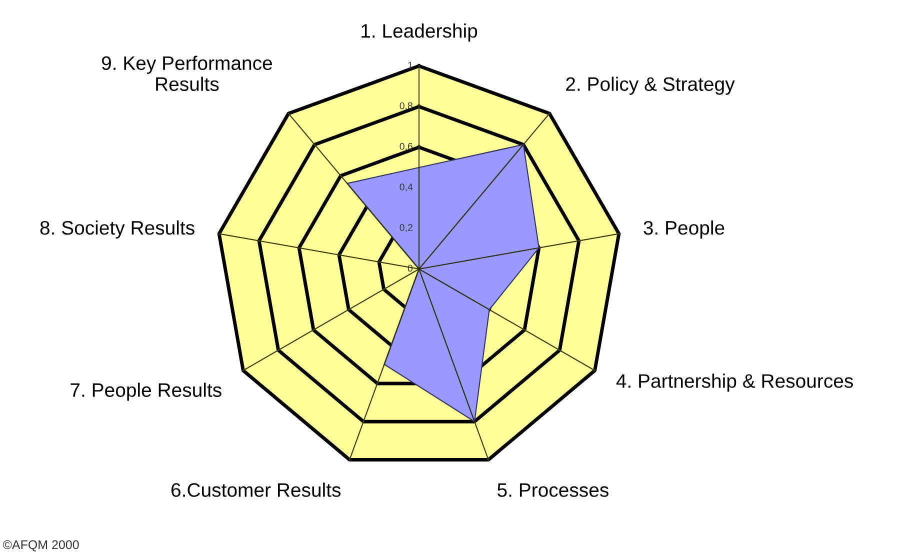  I want to click on spoke-label: 9. Key Performance Results, so click(187, 73).